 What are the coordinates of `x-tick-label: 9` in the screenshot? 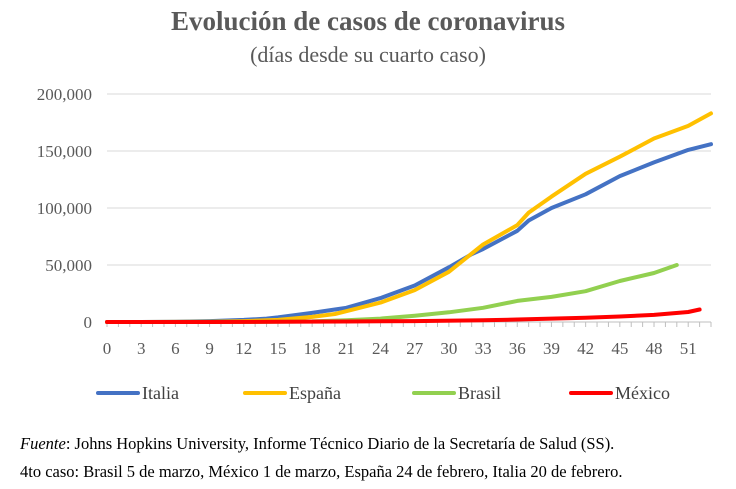 It's located at (209, 348).